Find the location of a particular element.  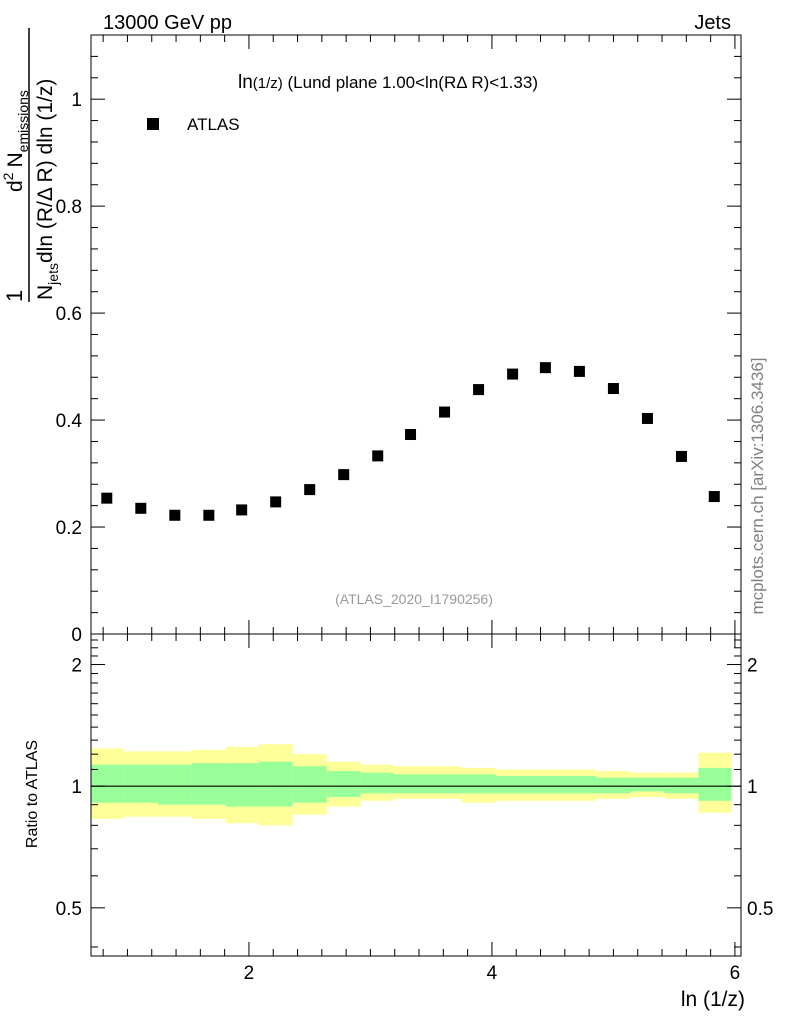

main-y-tick-label: 0.6 is located at coordinates (69, 314).